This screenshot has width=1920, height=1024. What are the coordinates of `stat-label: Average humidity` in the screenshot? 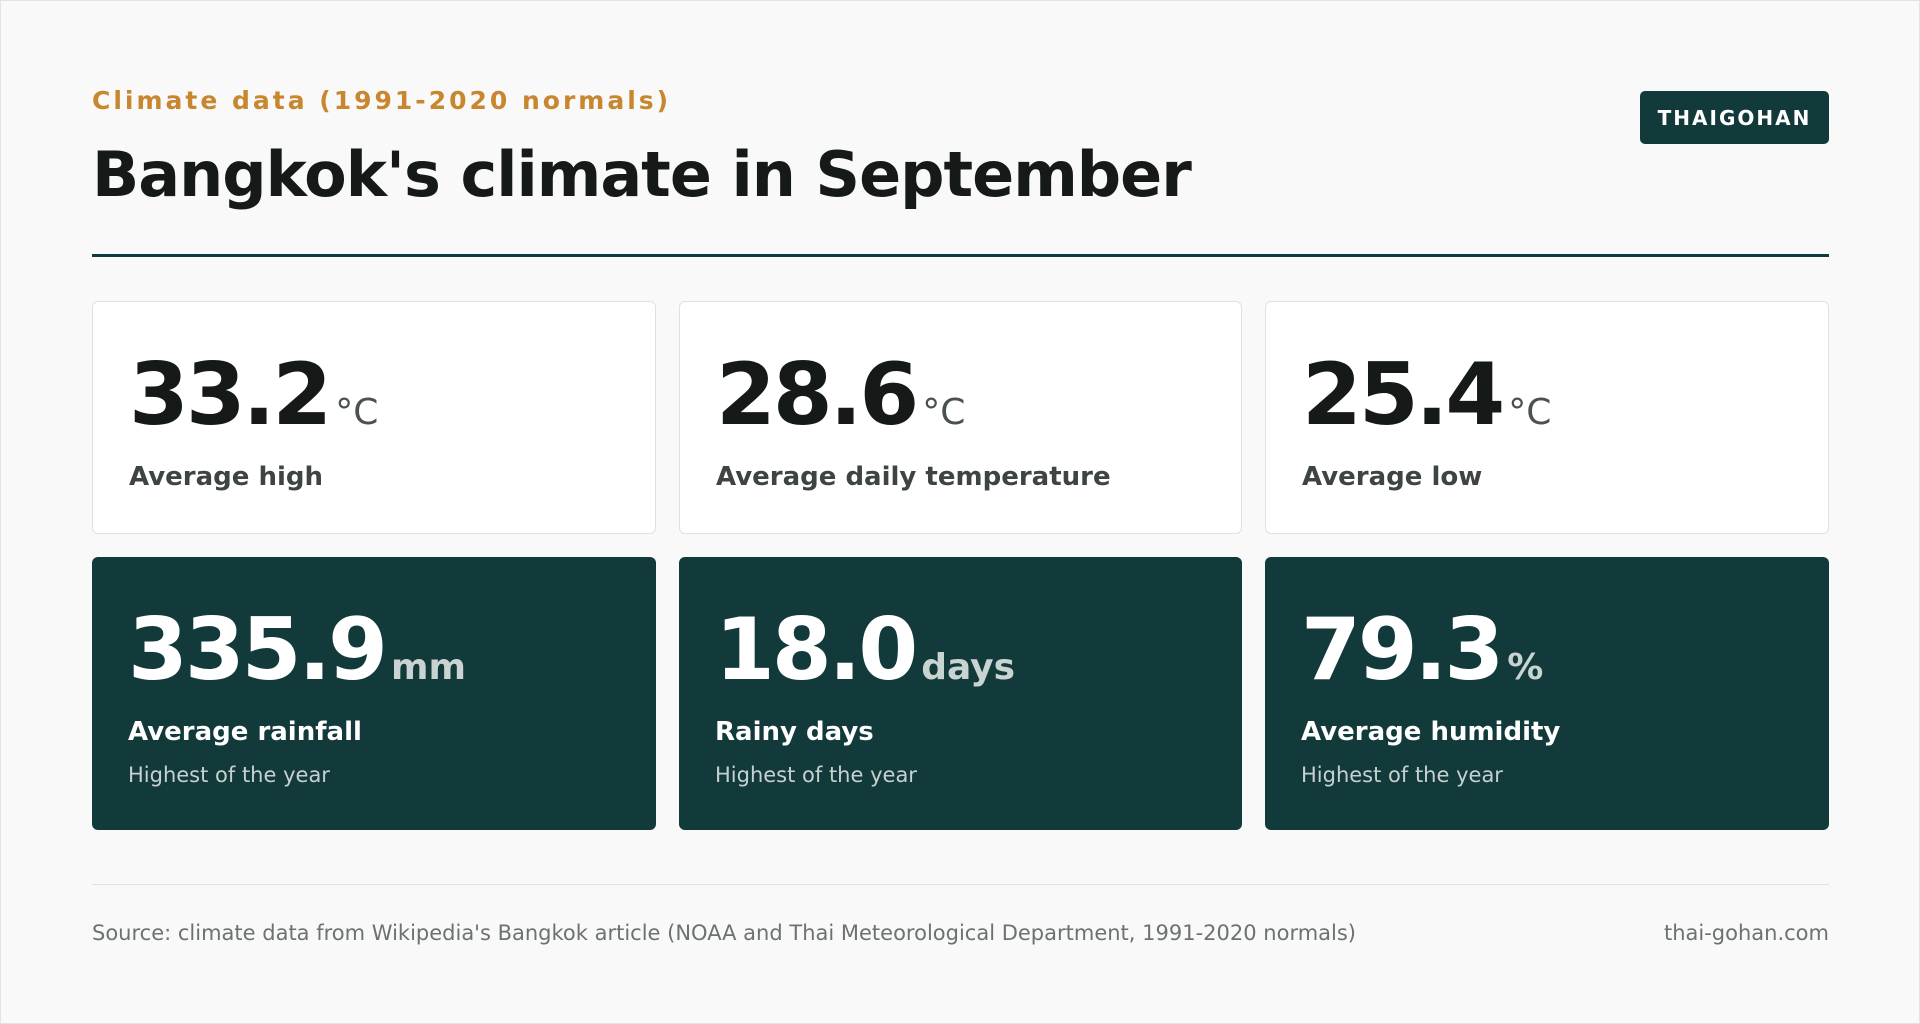 It's located at (1431, 732).